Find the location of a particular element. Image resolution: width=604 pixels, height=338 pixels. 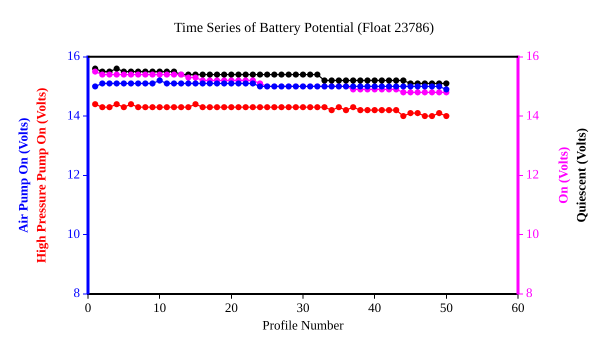

x-tick-label: 40 is located at coordinates (375, 308).